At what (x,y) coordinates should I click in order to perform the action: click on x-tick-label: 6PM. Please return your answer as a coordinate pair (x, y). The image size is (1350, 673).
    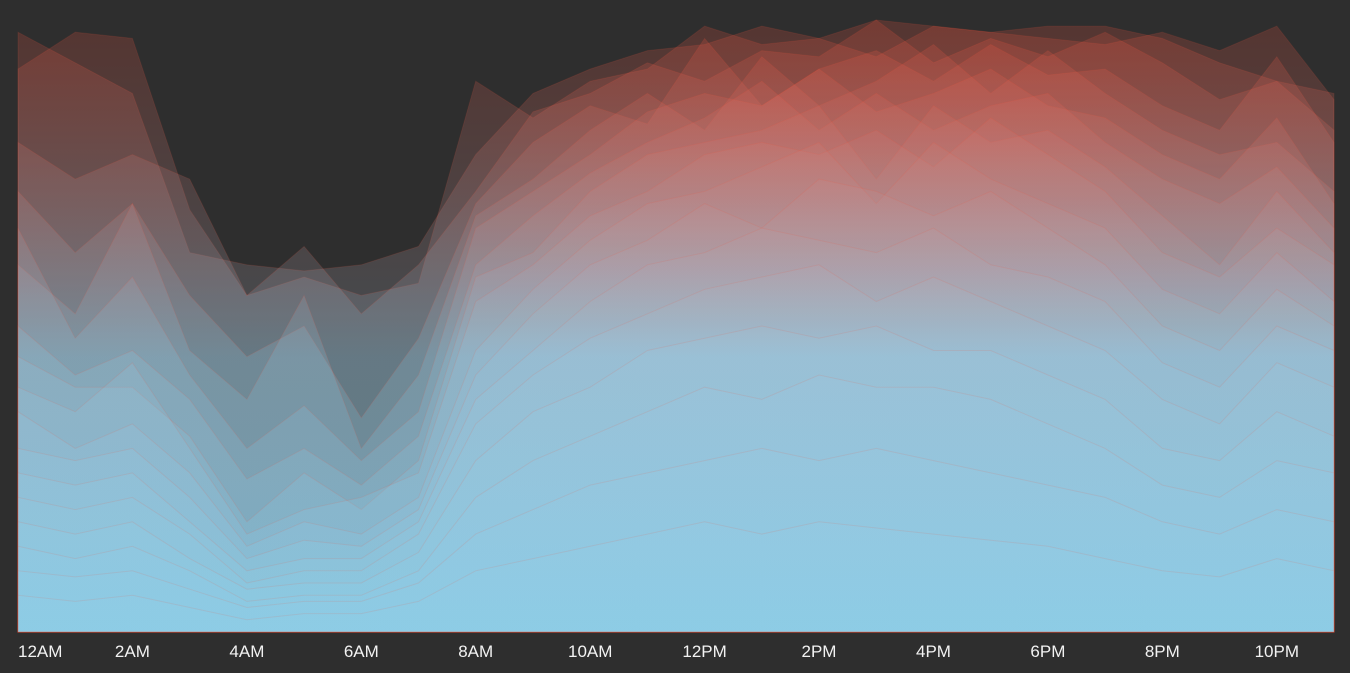
    Looking at the image, I should click on (1047, 651).